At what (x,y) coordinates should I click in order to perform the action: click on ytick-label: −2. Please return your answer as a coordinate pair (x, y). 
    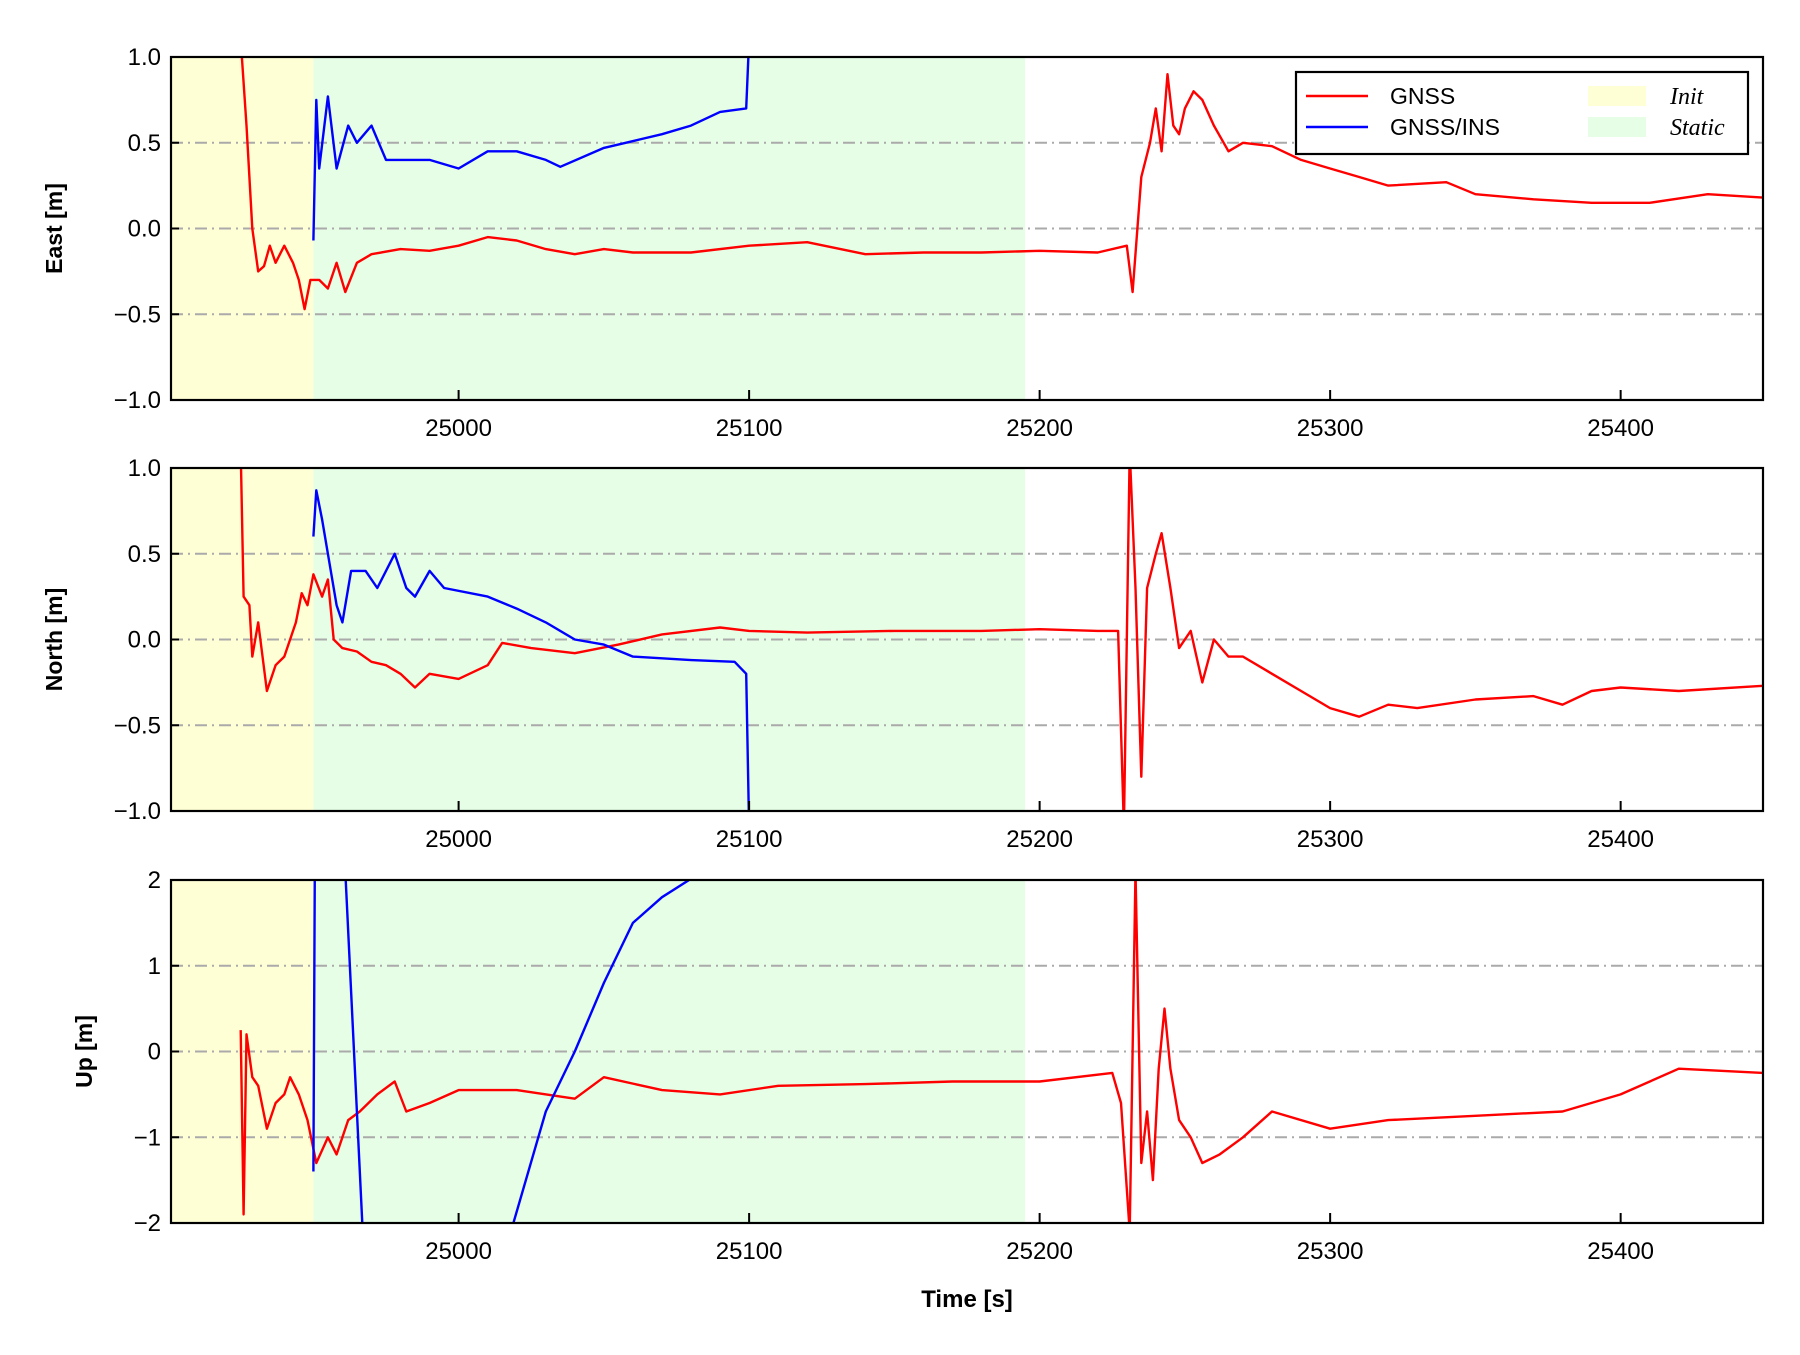
    Looking at the image, I should click on (147, 1223).